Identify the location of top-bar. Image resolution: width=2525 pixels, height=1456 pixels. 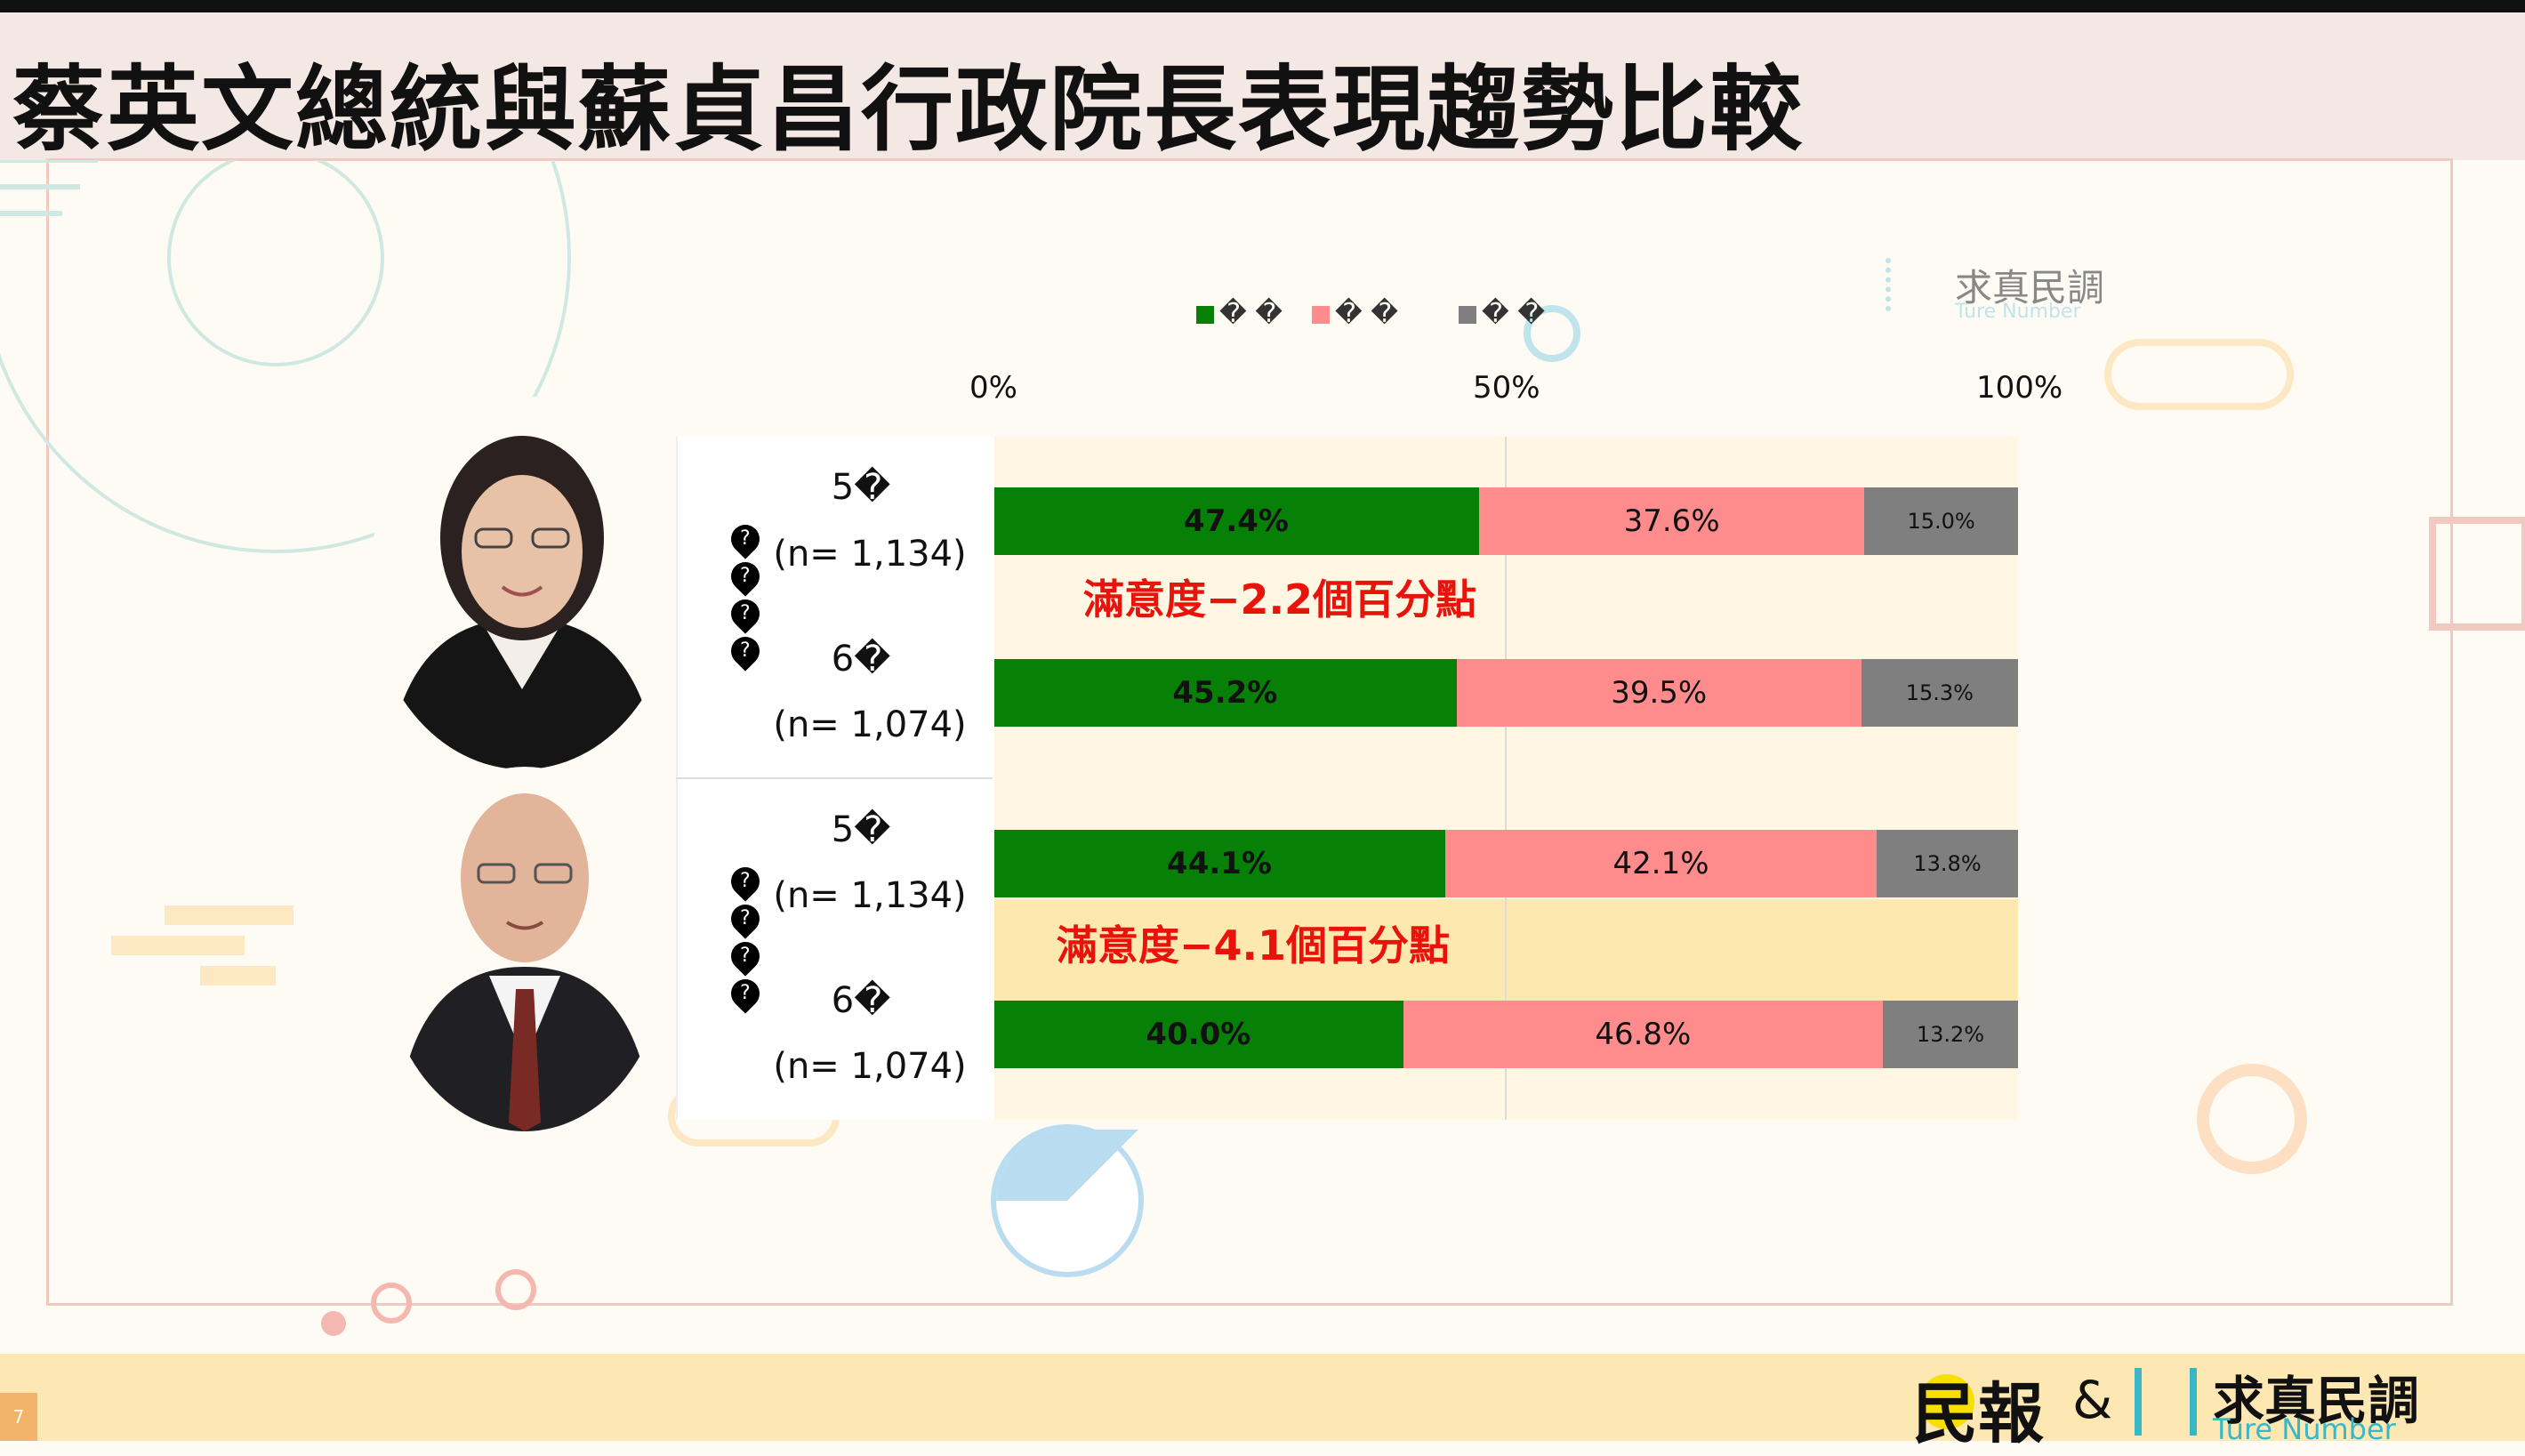
(1263, 6).